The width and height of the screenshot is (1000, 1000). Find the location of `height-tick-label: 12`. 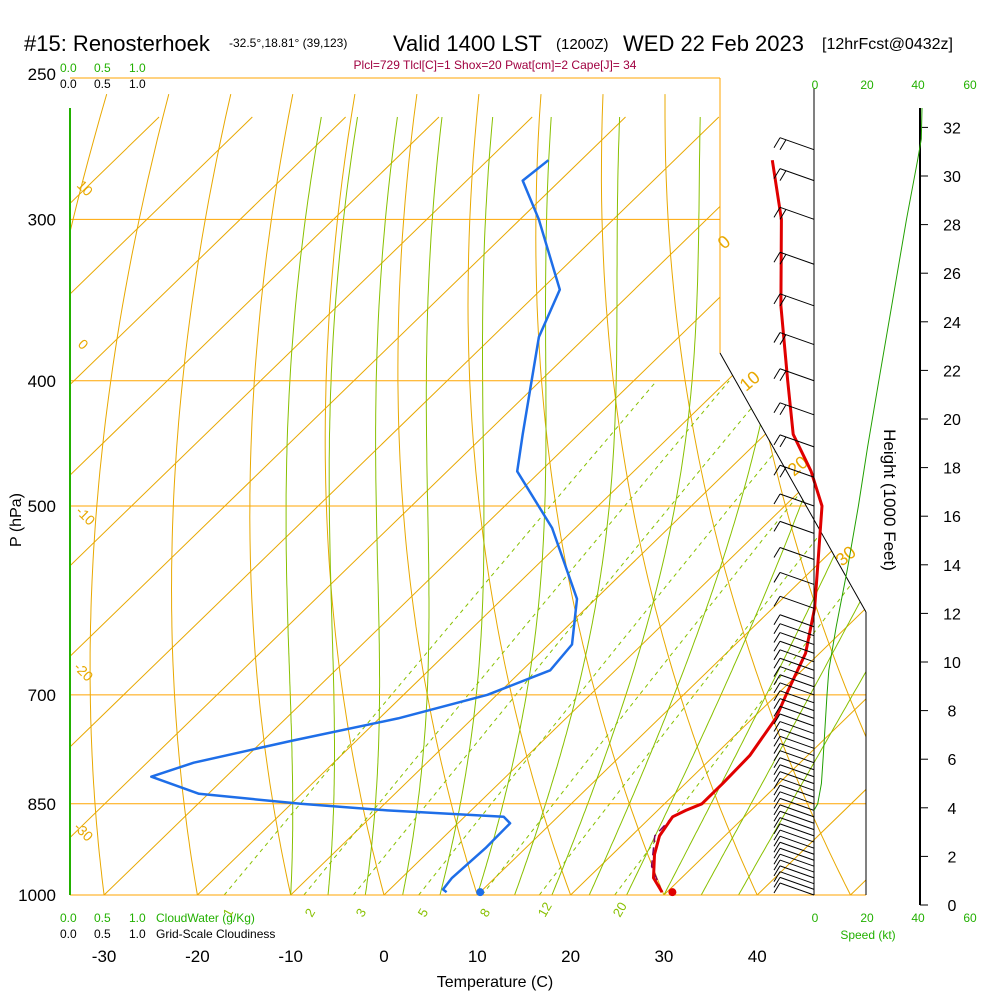

height-tick-label: 12 is located at coordinates (952, 614).